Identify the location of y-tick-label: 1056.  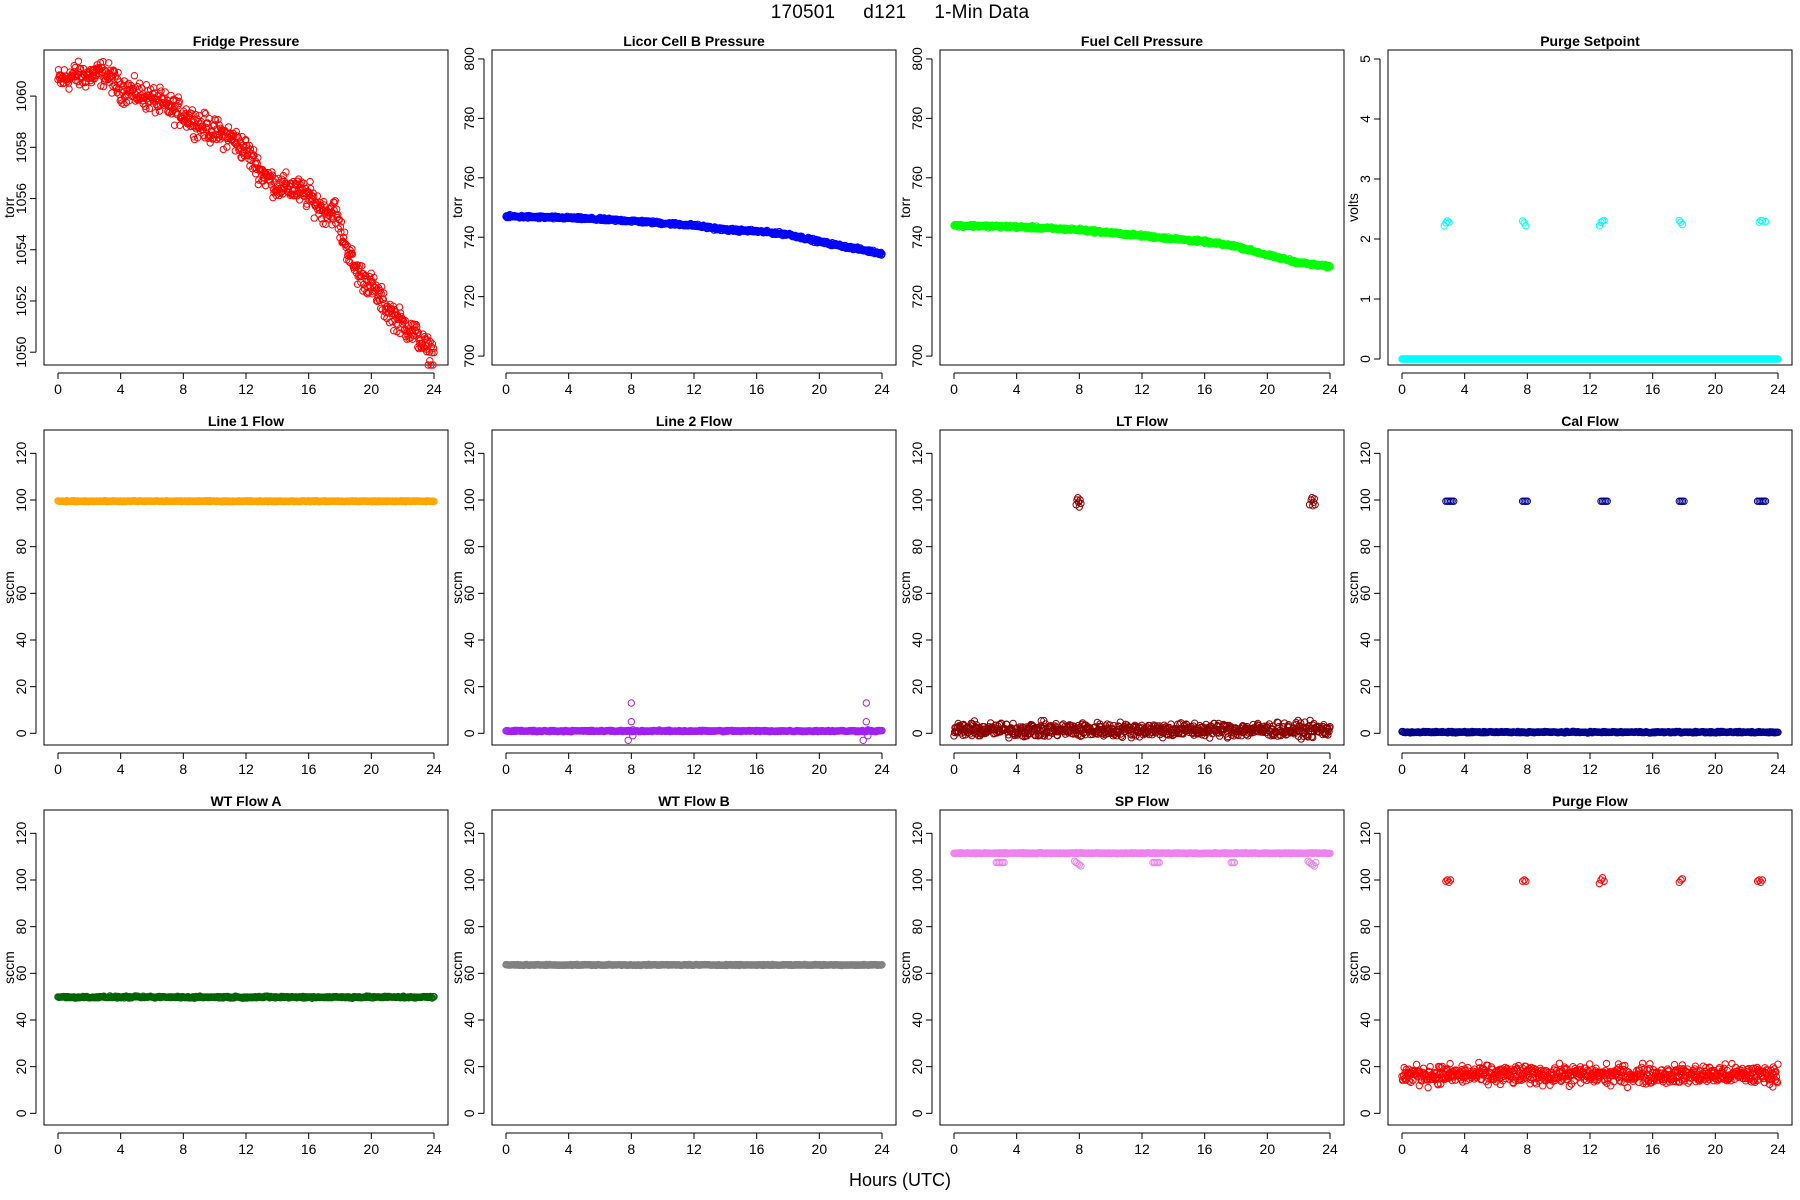
(21, 198).